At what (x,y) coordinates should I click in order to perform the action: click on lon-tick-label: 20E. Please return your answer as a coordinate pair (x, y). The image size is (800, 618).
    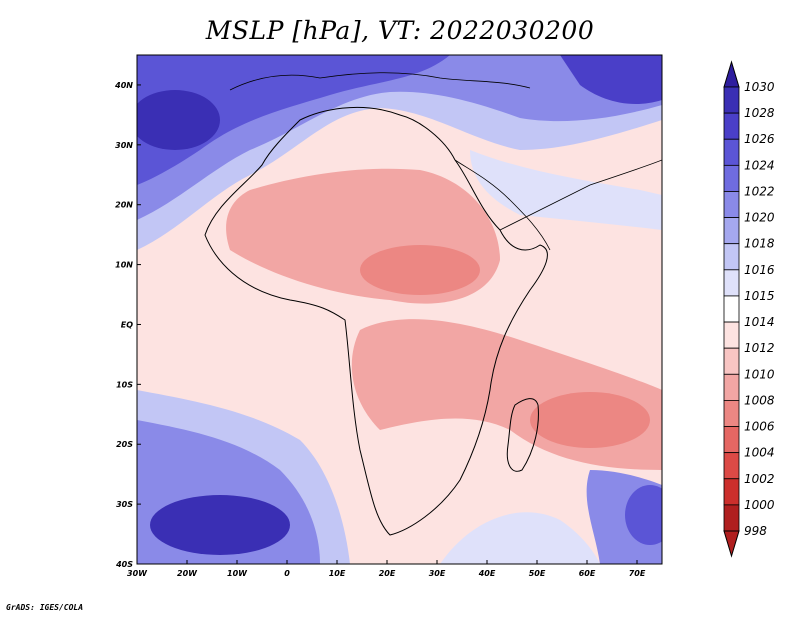
    Looking at the image, I should click on (387, 573).